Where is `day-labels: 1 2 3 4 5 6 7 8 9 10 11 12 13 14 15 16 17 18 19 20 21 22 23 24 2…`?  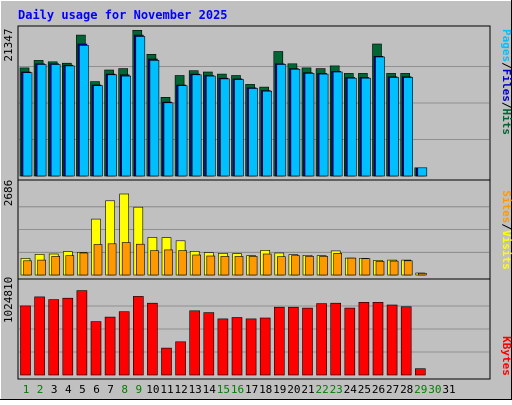
day-labels: 1 2 3 4 5 6 7 8 9 10 11 12 13 14 15 16 17 18 19 20 21 22 23 24 2… is located at coordinates (239, 389).